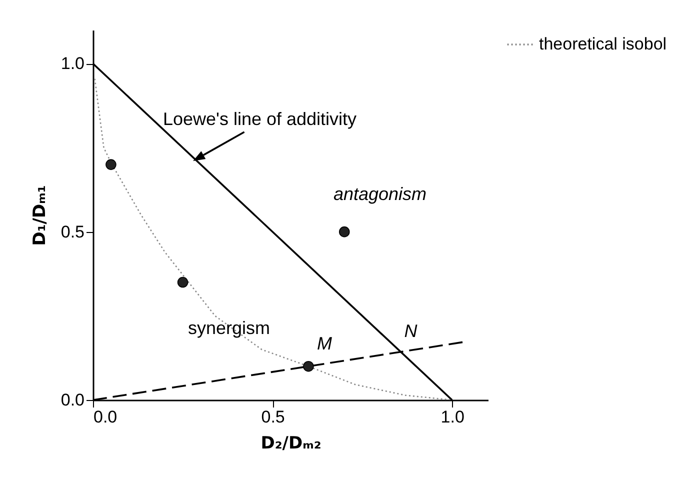 The height and width of the screenshot is (491, 700). What do you see at coordinates (380, 194) in the screenshot?
I see `annotation: antagonism` at bounding box center [380, 194].